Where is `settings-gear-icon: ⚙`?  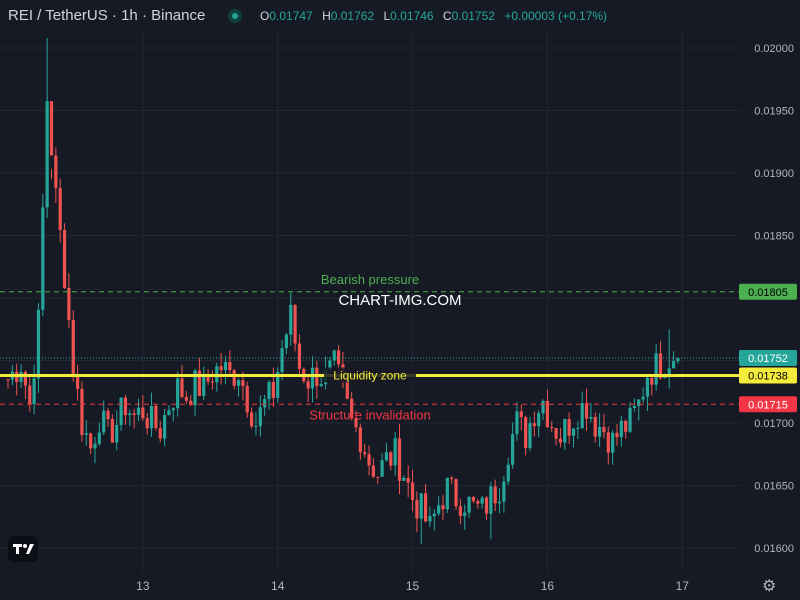
settings-gear-icon: ⚙ is located at coordinates (769, 586).